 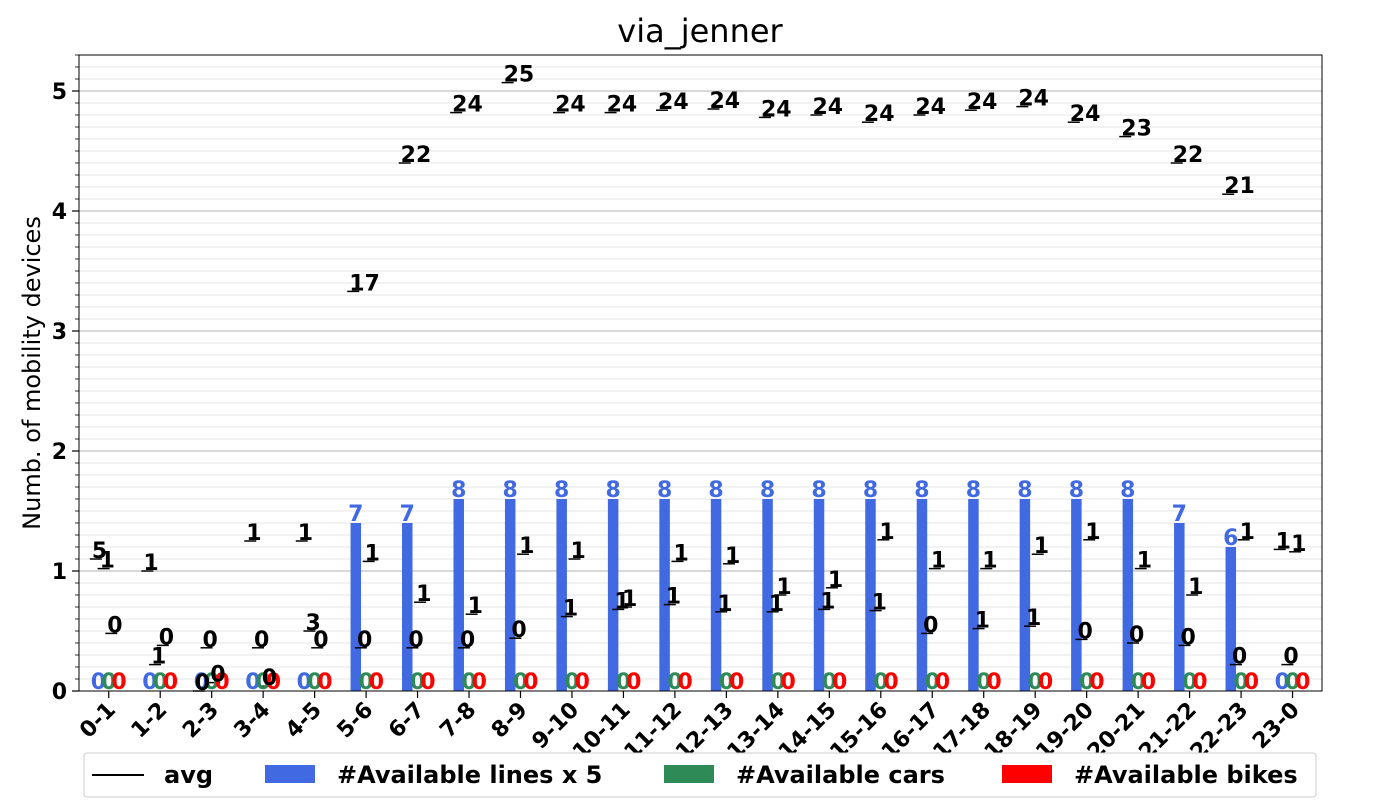 What do you see at coordinates (356, 721) in the screenshot?
I see `x-tick-label: 5-6` at bounding box center [356, 721].